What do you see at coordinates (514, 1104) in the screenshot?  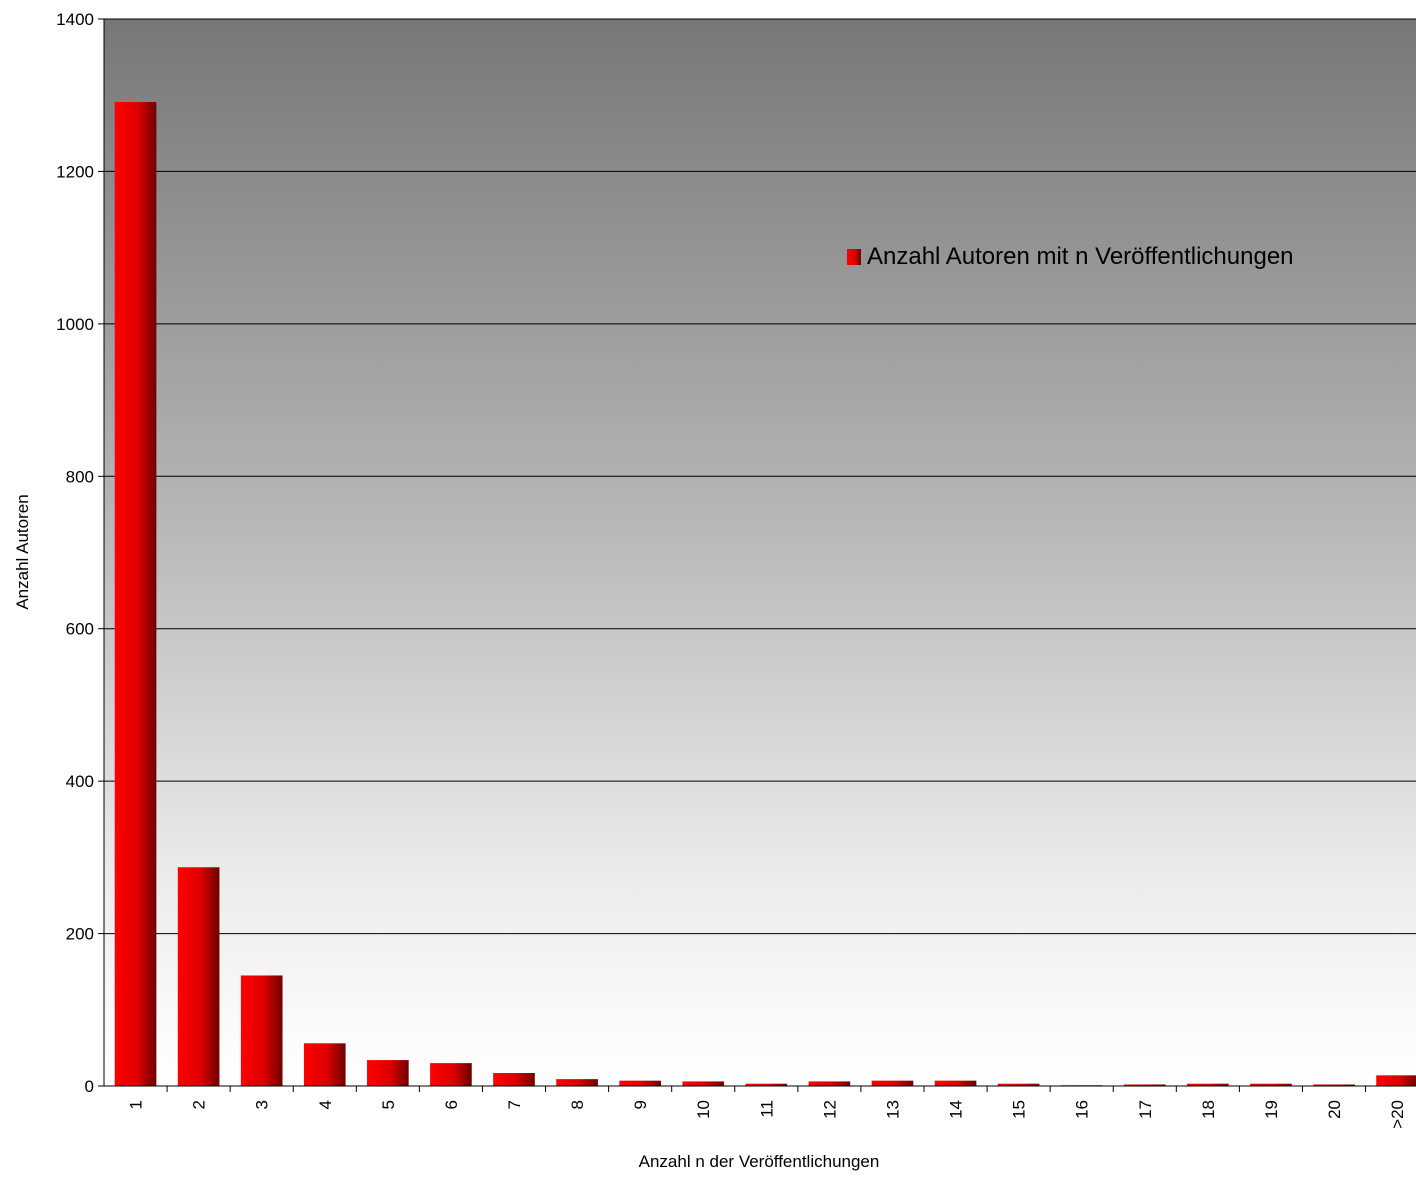 I see `x-tick-label: 7` at bounding box center [514, 1104].